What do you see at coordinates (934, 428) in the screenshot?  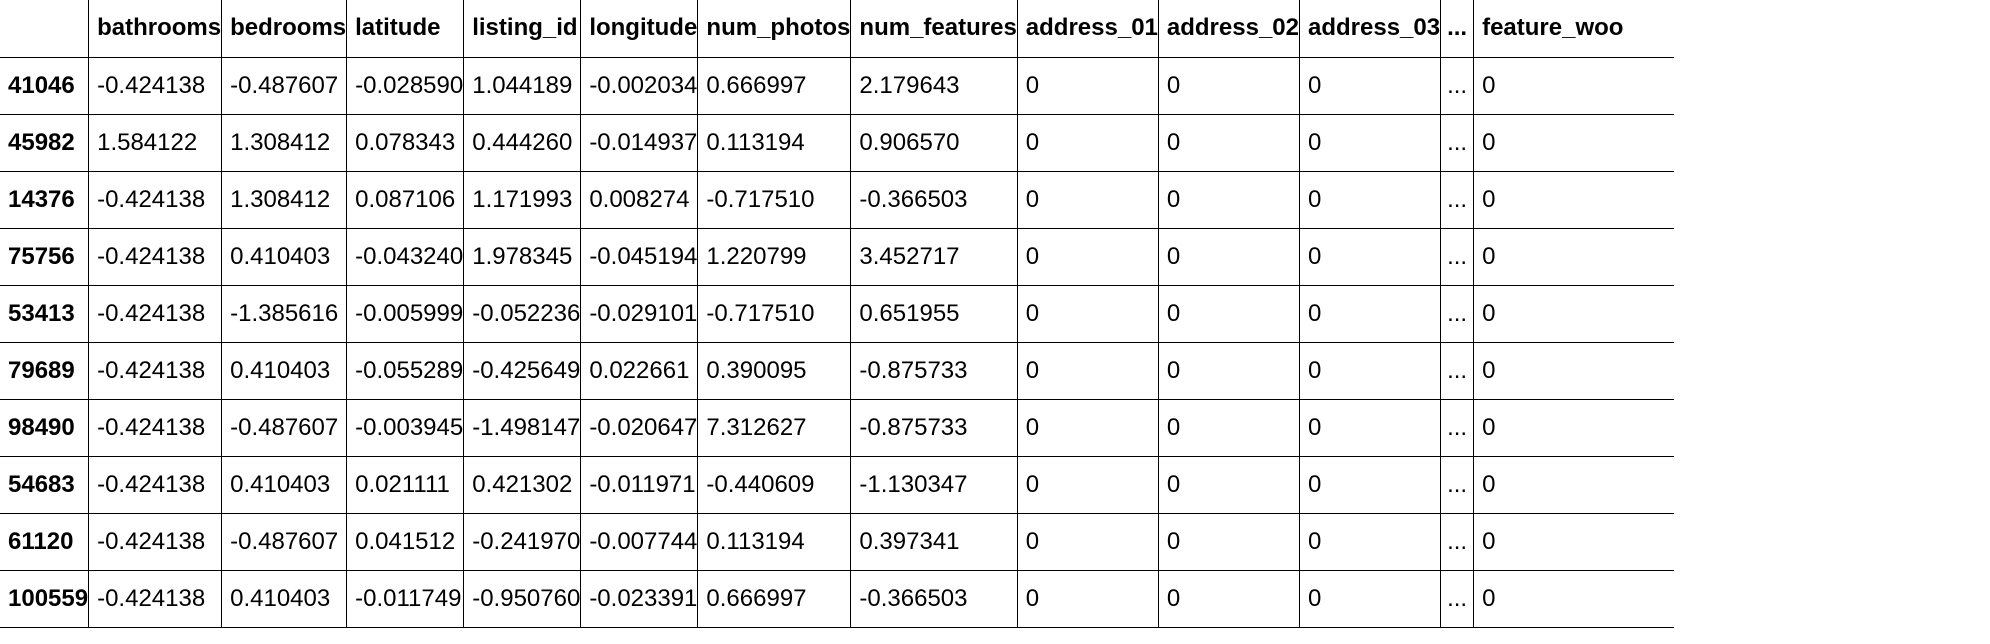 I see `cell-num-features: -0.875733` at bounding box center [934, 428].